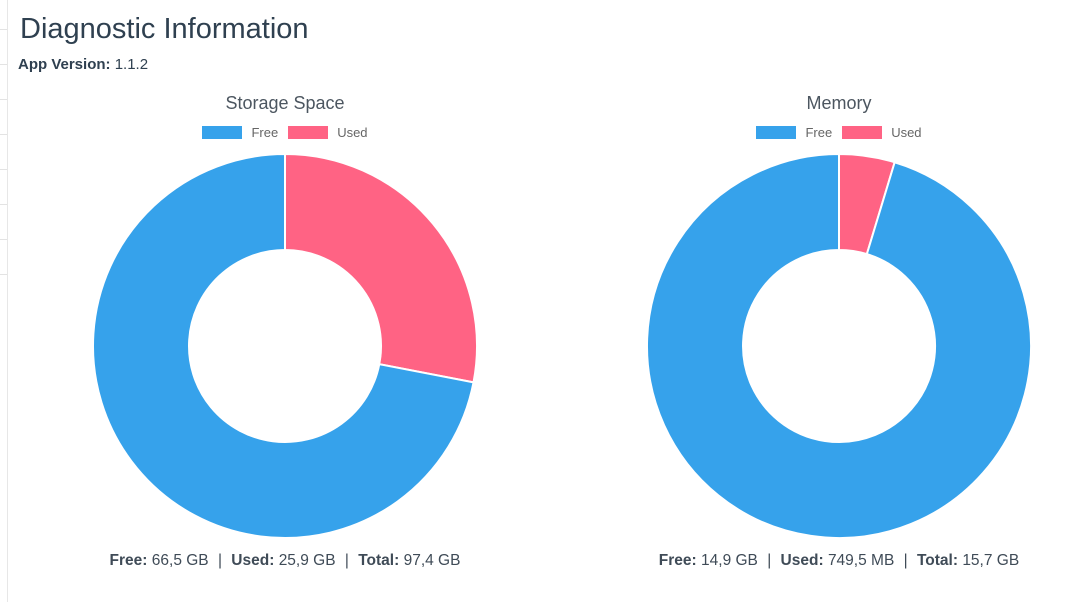  What do you see at coordinates (284, 132) in the screenshot?
I see `storage-chart-legend: Free Used` at bounding box center [284, 132].